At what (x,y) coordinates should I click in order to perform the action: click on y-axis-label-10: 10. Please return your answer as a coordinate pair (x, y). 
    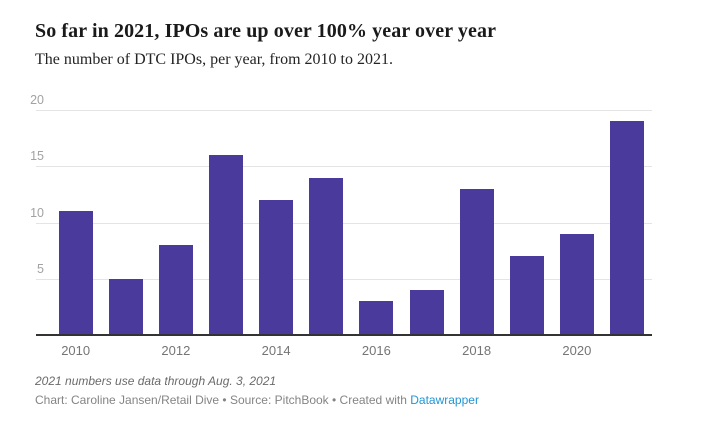
    Looking at the image, I should click on (37, 212).